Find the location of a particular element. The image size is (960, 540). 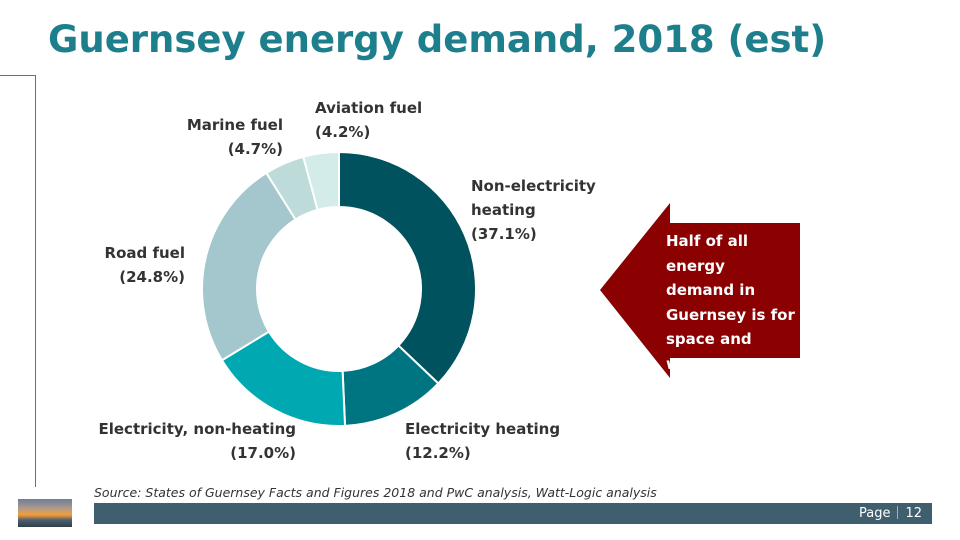

label-line: (12.2%) is located at coordinates (438, 453).